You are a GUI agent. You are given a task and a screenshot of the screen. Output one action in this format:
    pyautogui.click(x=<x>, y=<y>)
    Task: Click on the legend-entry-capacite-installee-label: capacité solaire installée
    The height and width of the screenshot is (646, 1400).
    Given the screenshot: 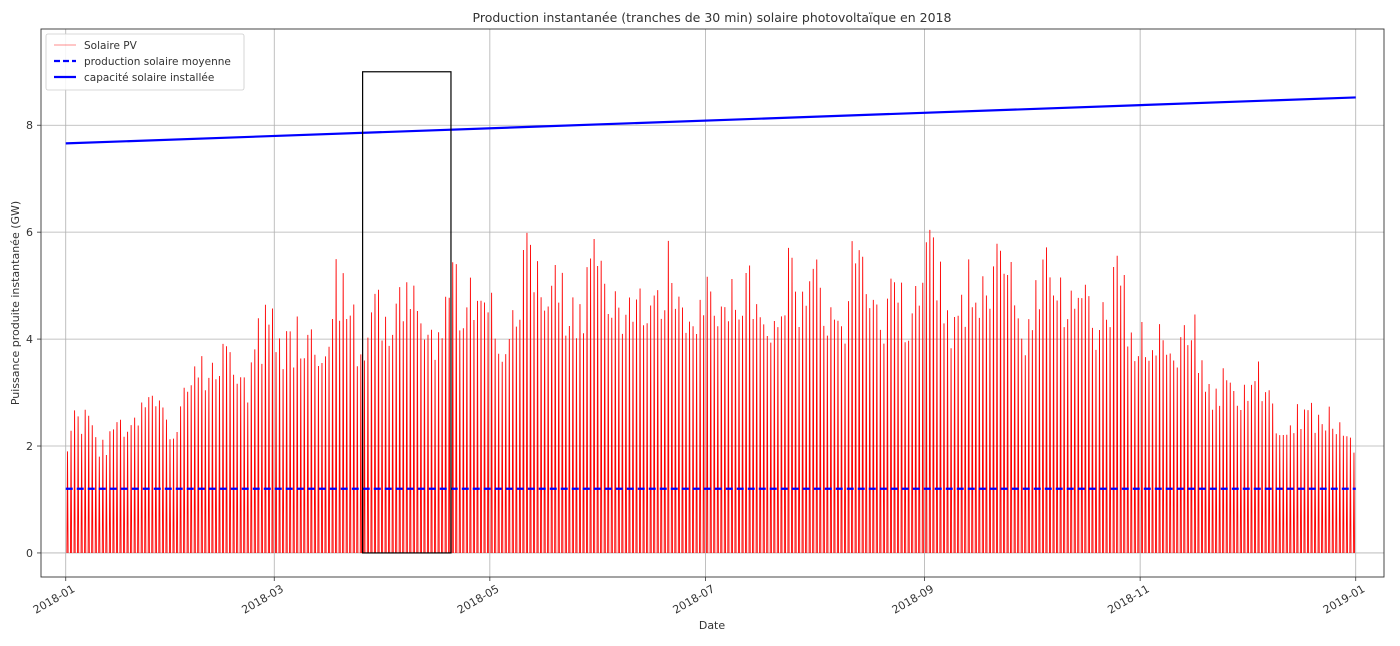 What is the action you would take?
    pyautogui.click(x=149, y=78)
    